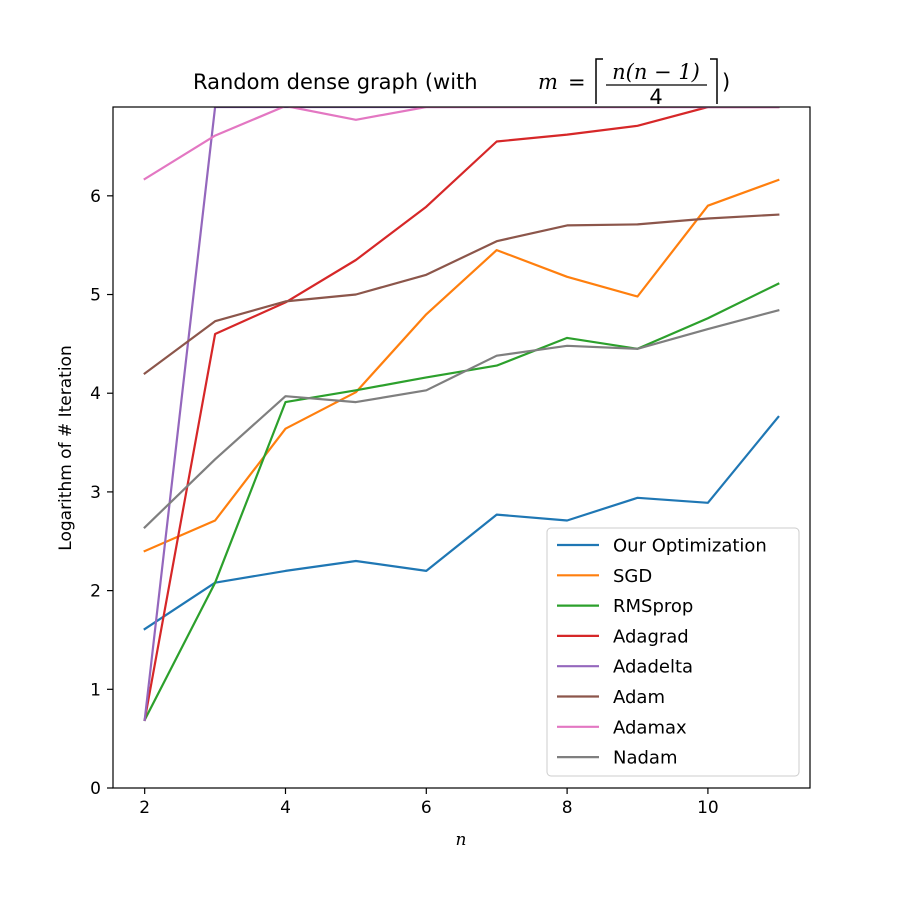 The height and width of the screenshot is (900, 900). What do you see at coordinates (650, 727) in the screenshot?
I see `legend-label-adamax: Adamax` at bounding box center [650, 727].